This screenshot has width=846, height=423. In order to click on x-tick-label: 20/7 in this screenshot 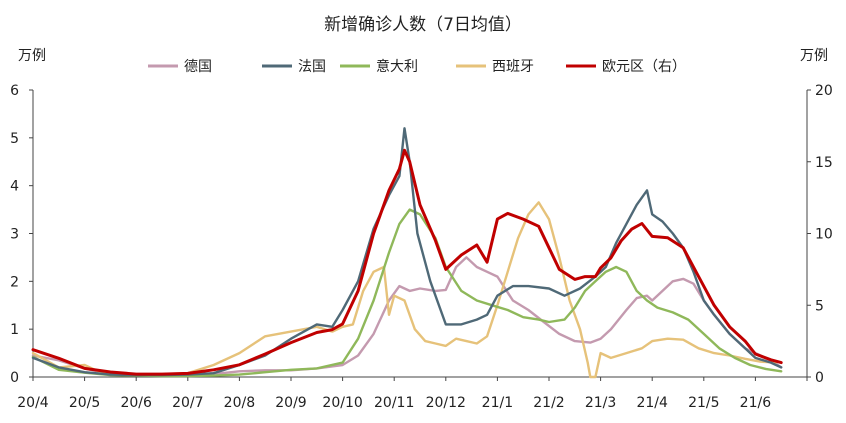, I will do `click(187, 403)`.